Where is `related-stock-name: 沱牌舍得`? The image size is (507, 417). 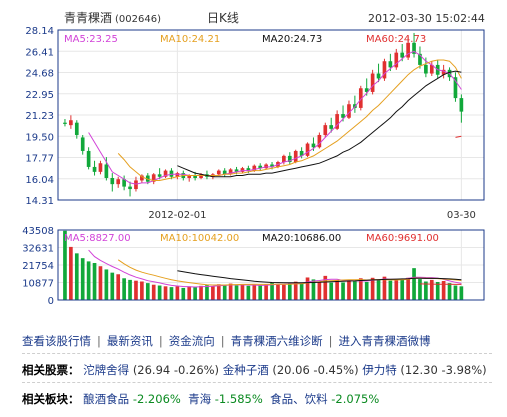 related-stock-name: 沱牌舍得 is located at coordinates (106, 370).